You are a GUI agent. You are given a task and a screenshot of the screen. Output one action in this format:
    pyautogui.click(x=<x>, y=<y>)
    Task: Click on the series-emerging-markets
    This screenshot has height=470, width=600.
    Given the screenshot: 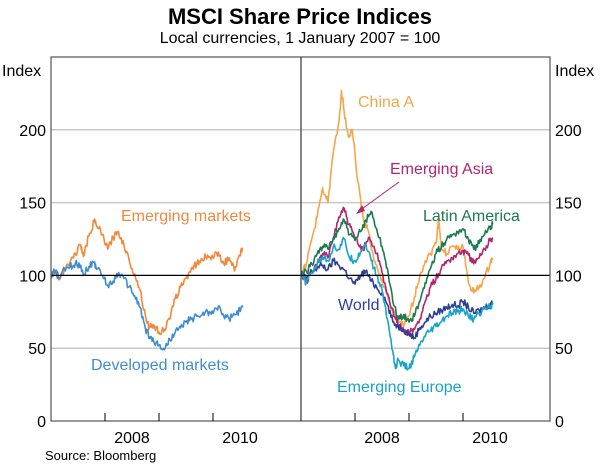 What is the action you would take?
    pyautogui.click(x=147, y=277)
    